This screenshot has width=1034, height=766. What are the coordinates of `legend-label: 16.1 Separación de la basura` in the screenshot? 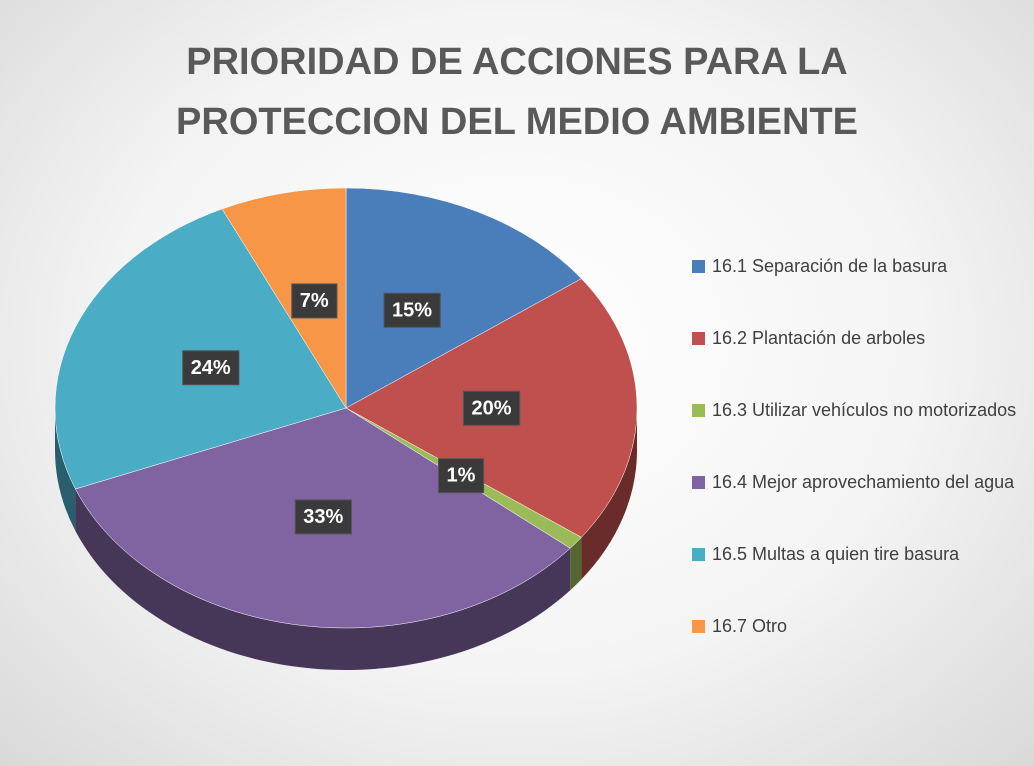 It's located at (830, 266).